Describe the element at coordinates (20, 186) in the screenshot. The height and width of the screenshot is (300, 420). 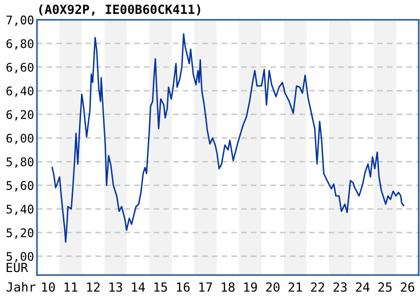
I see `y-tick-label: 5,60` at that location.